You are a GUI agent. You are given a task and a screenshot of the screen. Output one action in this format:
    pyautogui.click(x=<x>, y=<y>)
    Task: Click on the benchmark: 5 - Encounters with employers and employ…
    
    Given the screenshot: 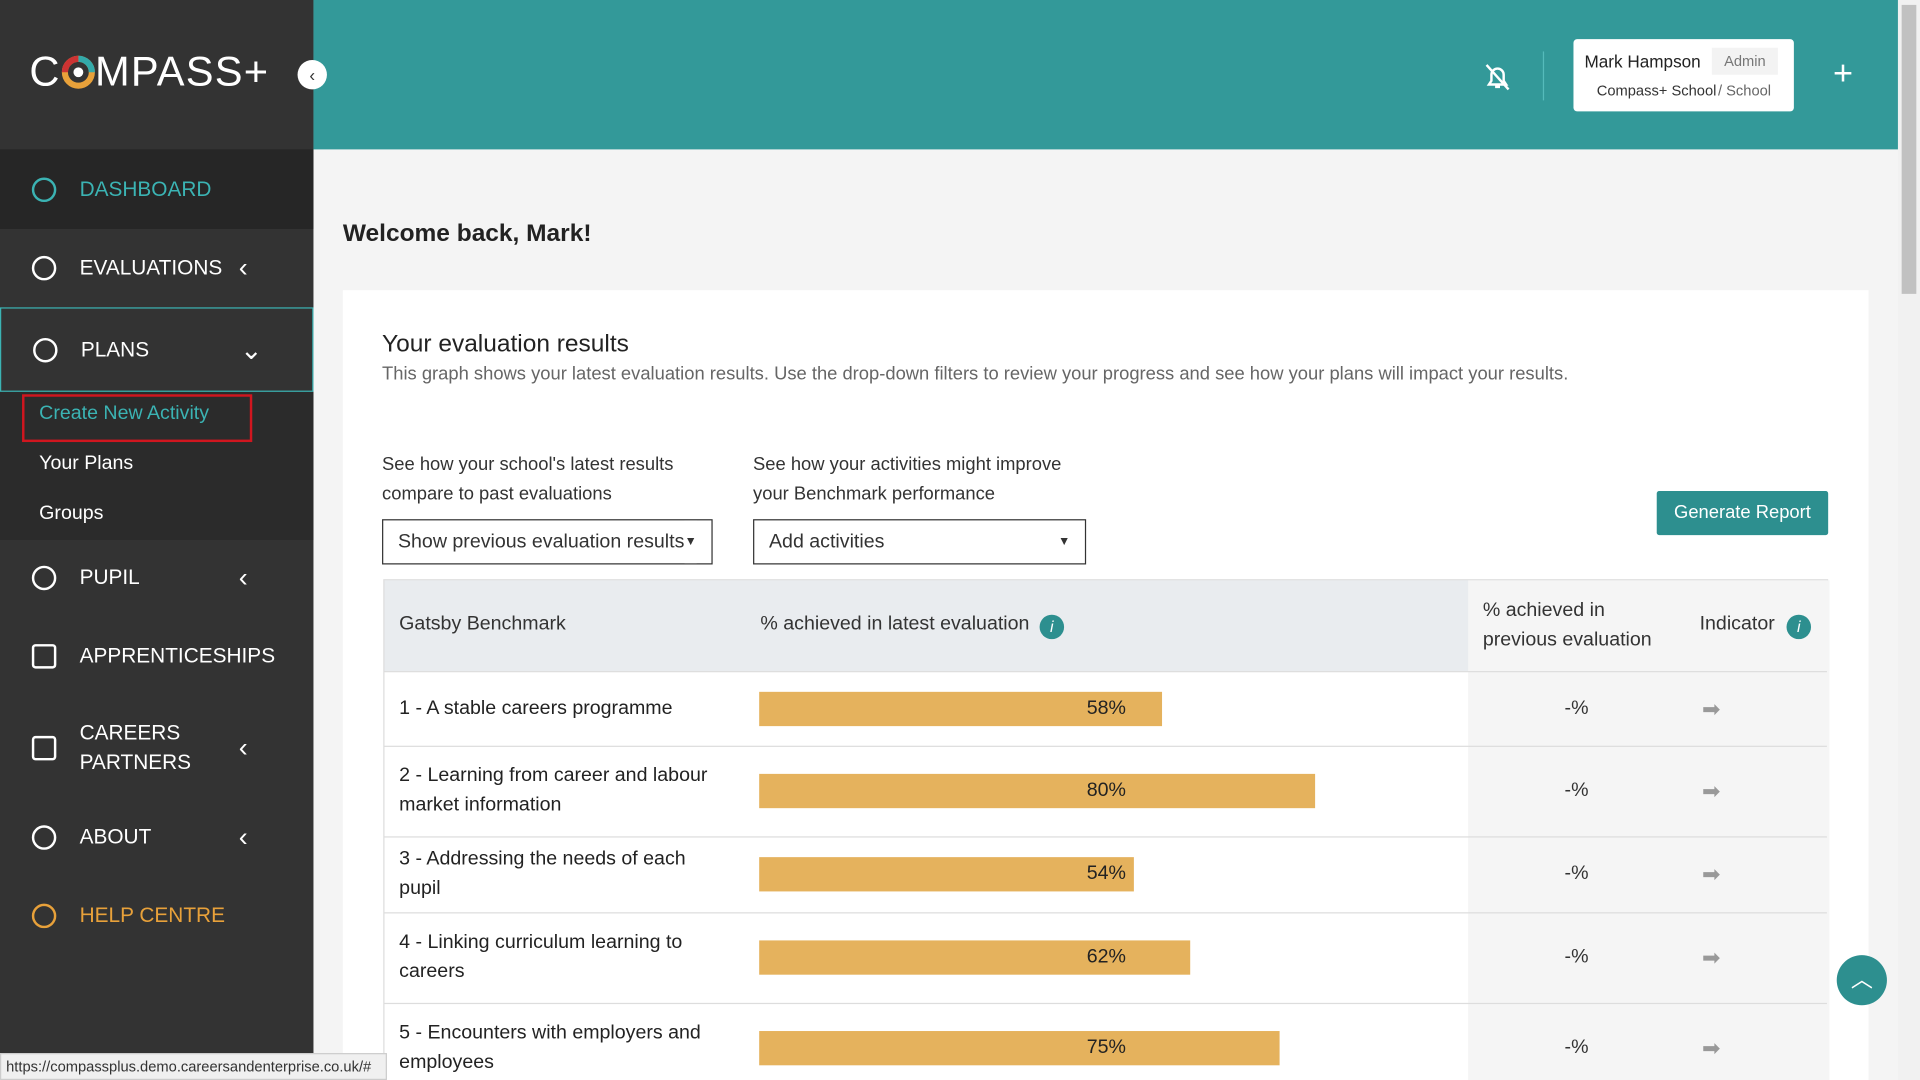 What is the action you would take?
    pyautogui.click(x=550, y=1047)
    